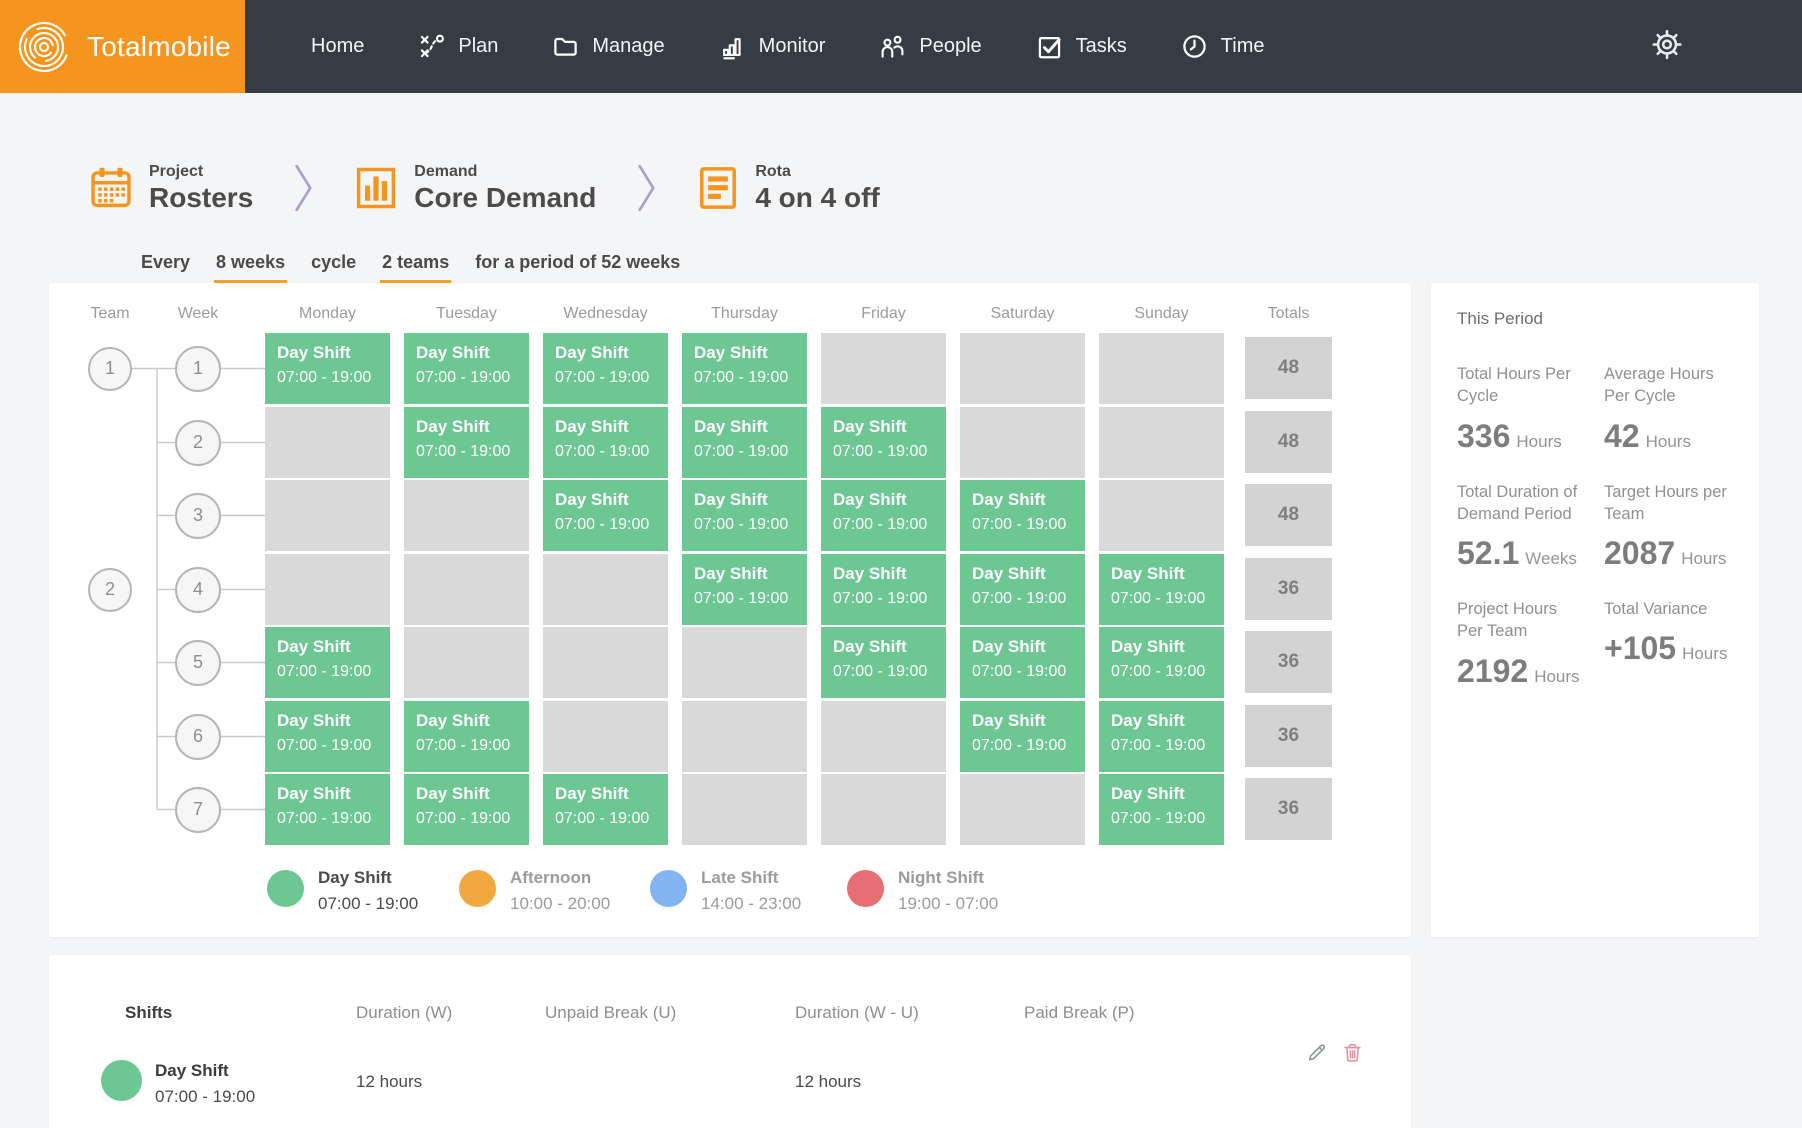  I want to click on week-circle-7: 7, so click(198, 809).